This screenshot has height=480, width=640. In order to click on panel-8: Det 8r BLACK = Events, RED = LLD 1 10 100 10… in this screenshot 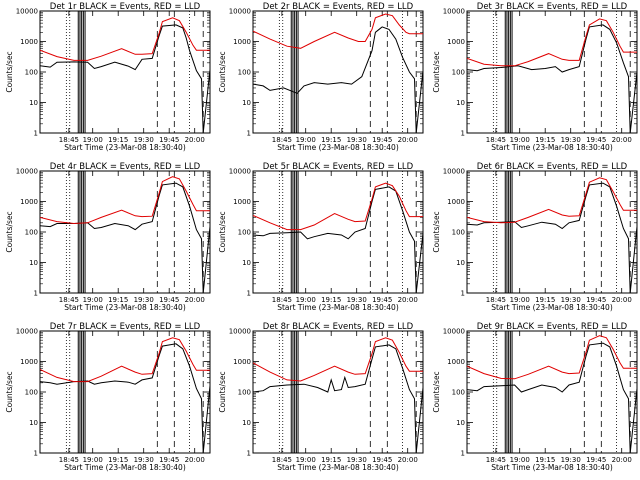, I will do `click(321, 397)`.